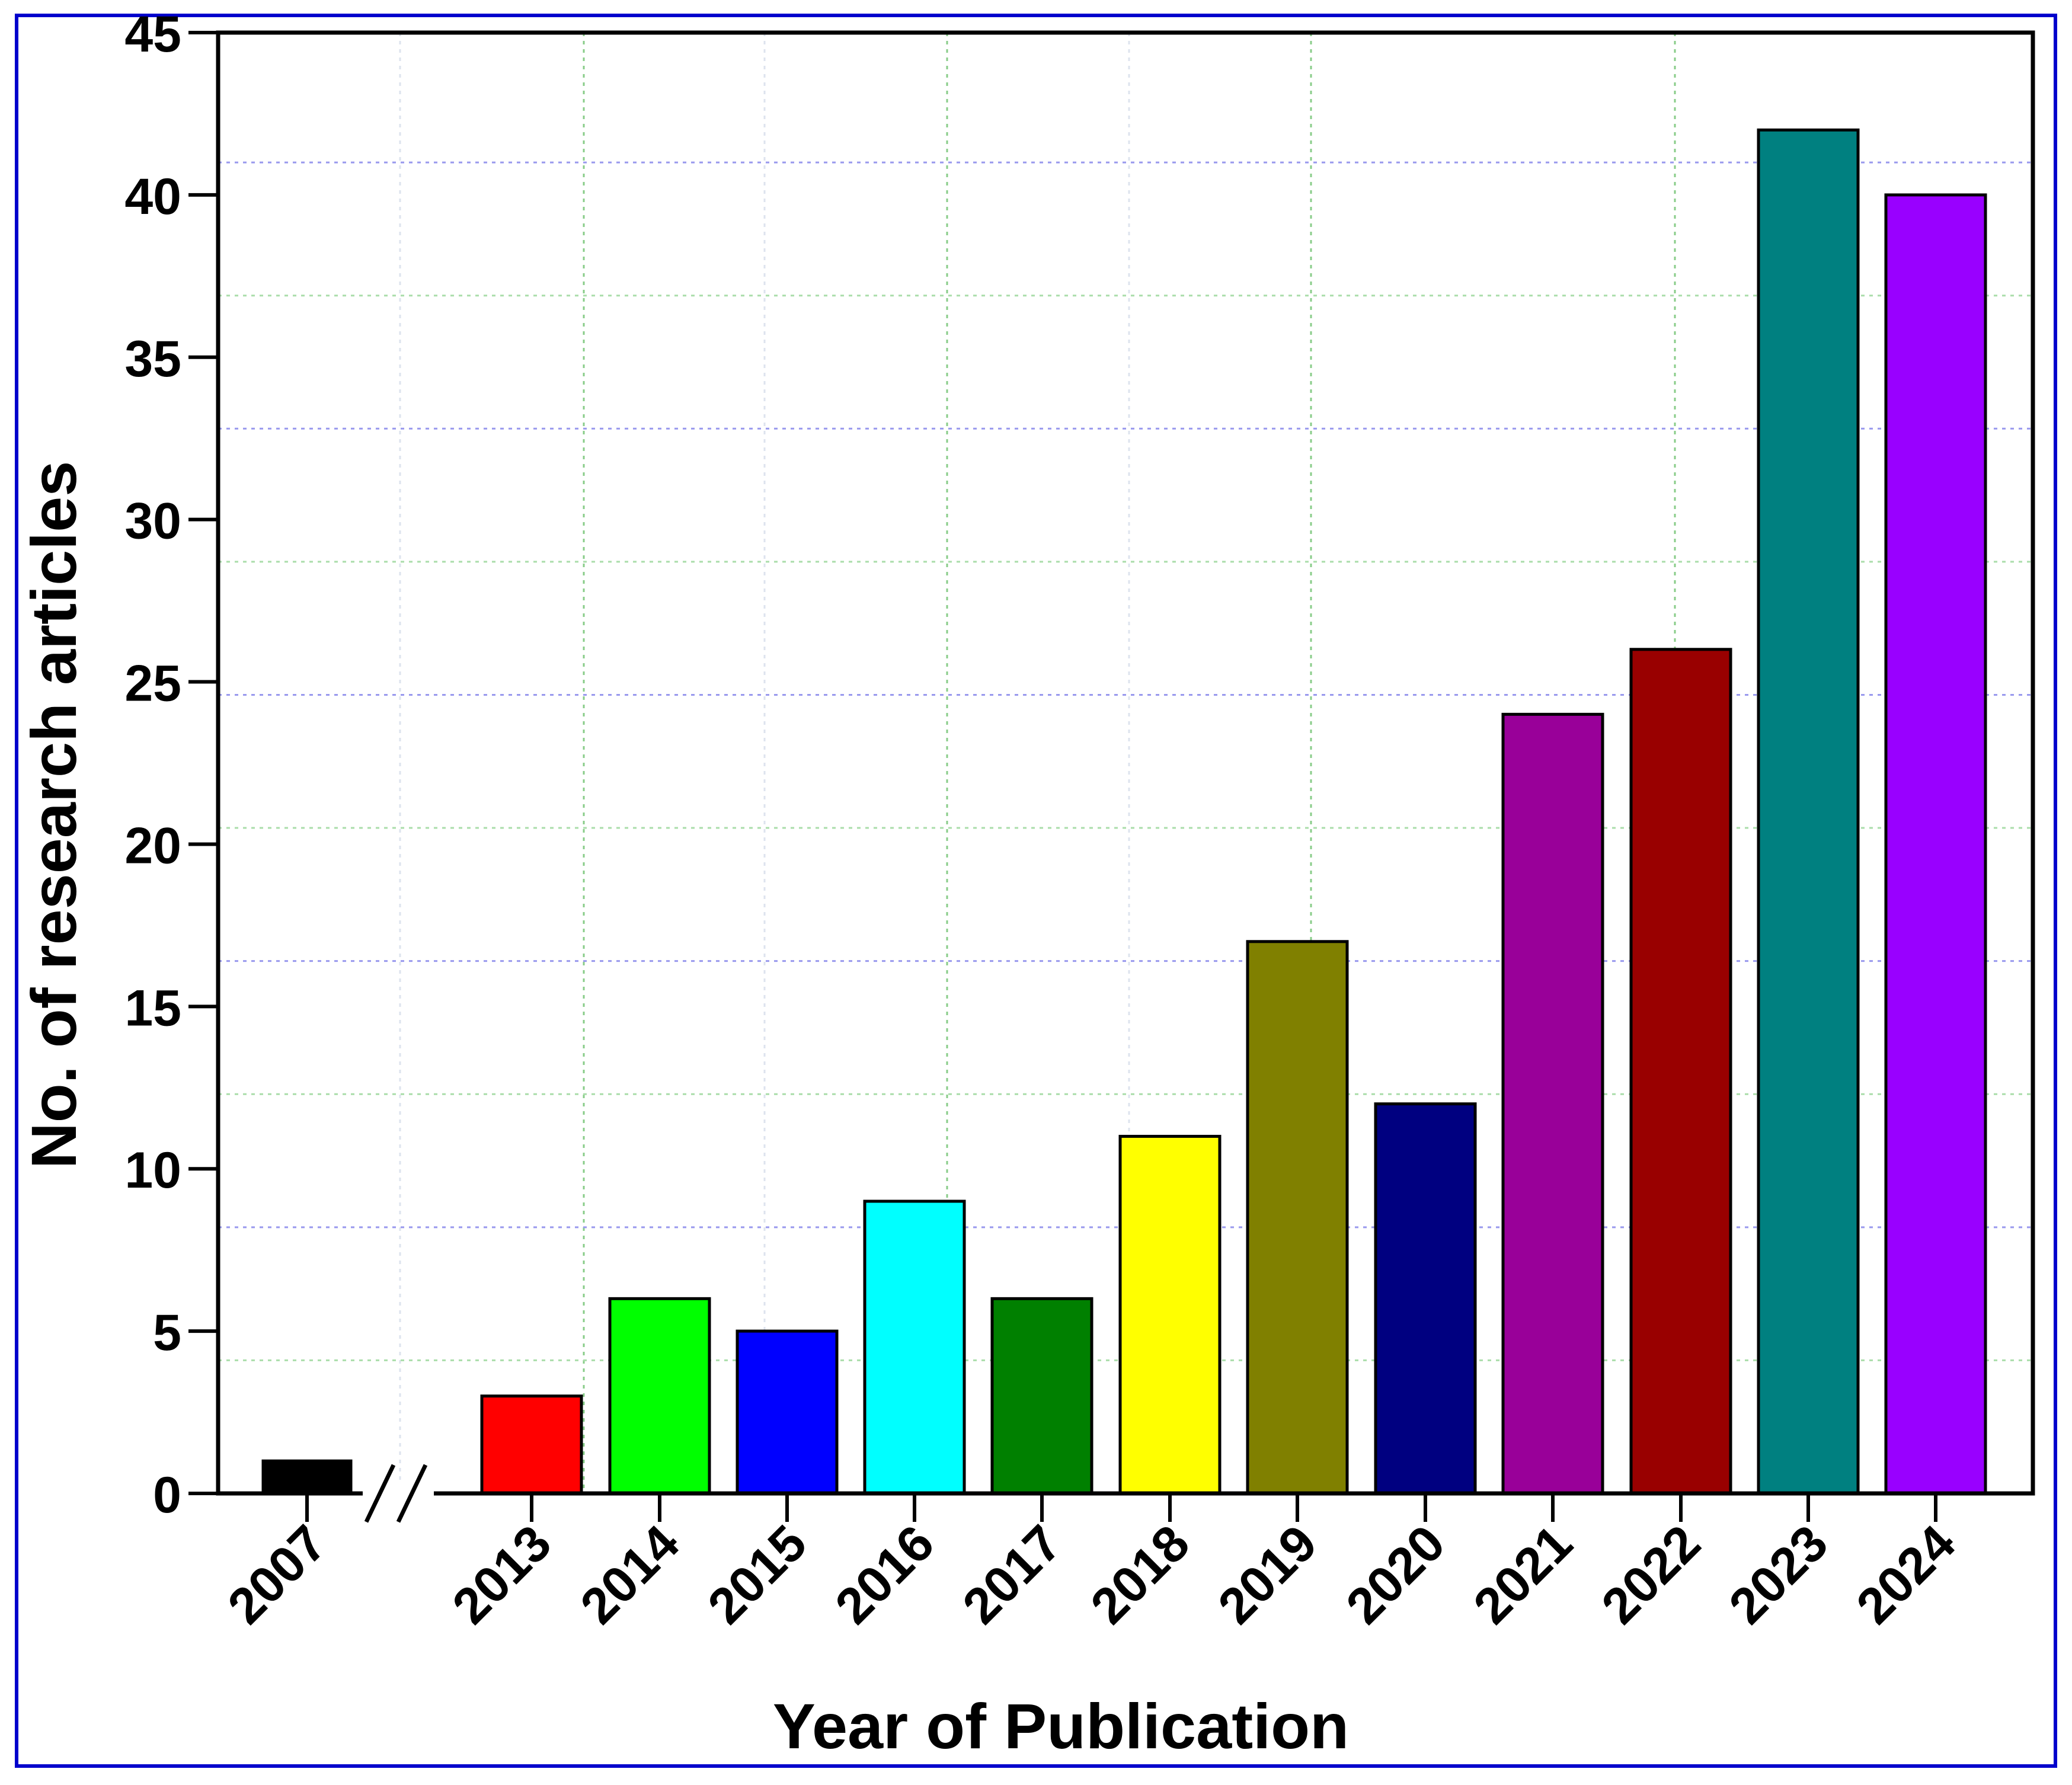 The image size is (2072, 1785). What do you see at coordinates (152, 683) in the screenshot?
I see `y-tick-label: 25` at bounding box center [152, 683].